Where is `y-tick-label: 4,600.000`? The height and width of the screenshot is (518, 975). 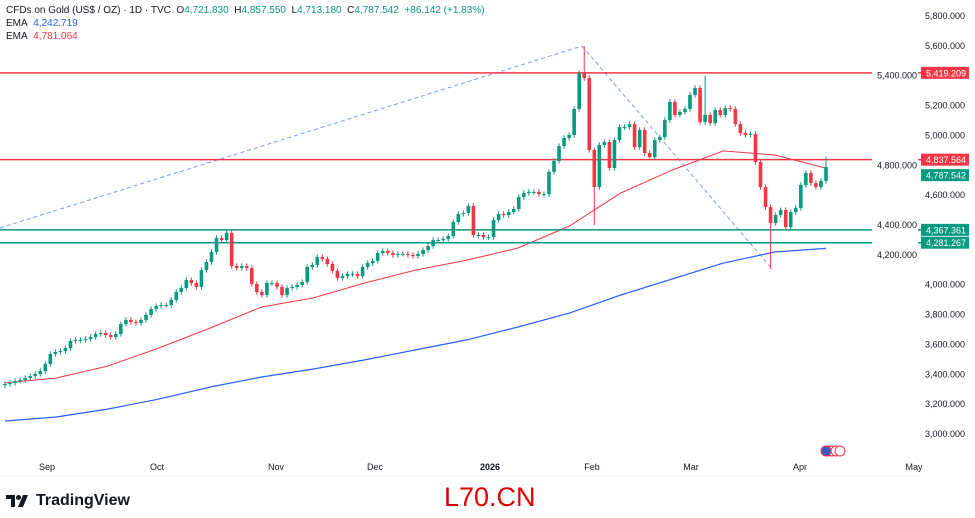
y-tick-label: 4,600.000 is located at coordinates (945, 195).